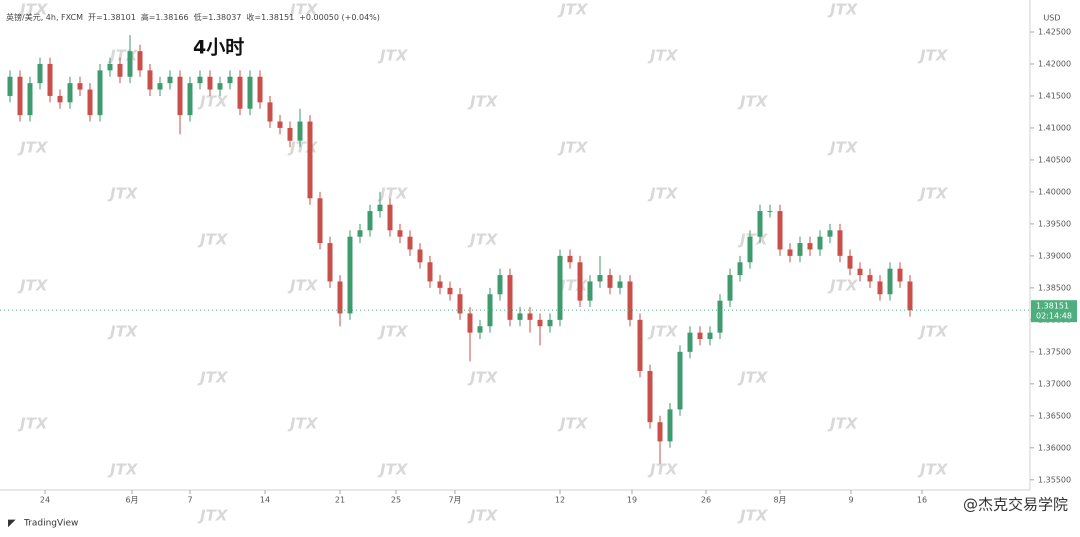 The image size is (1080, 537). Describe the element at coordinates (1054, 287) in the screenshot. I see `y-tick-label: 1.38500` at that location.